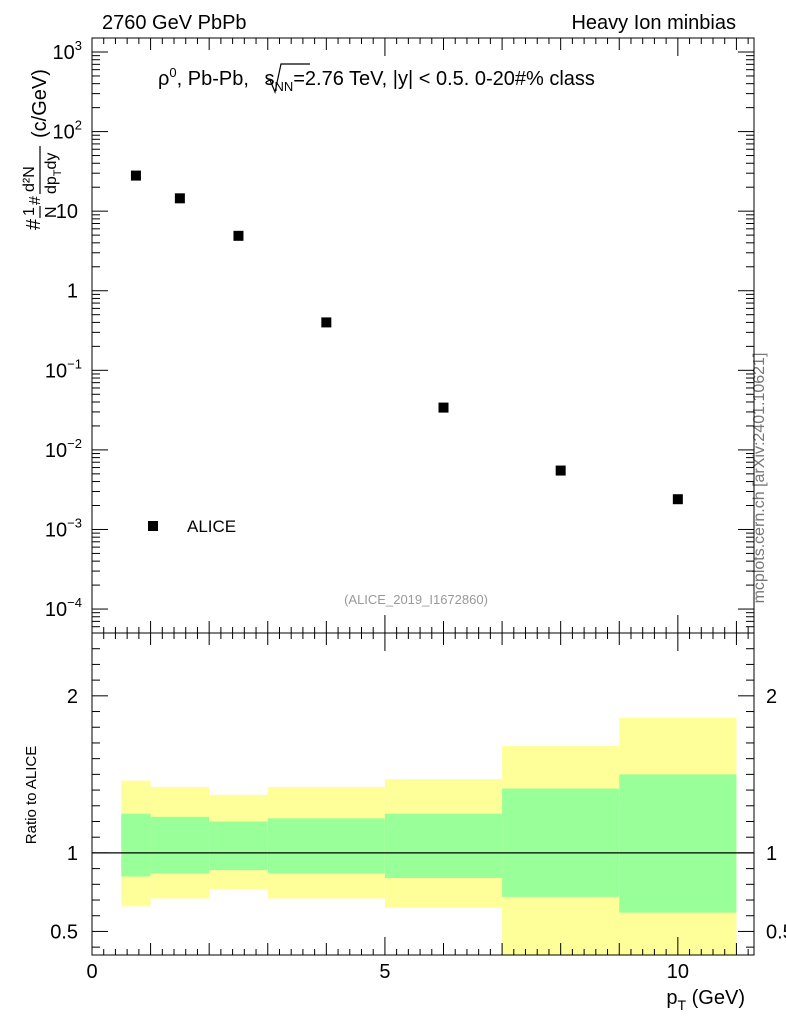 This screenshot has height=1024, width=786. I want to click on svg-text: (c/GeV), so click(40, 103).